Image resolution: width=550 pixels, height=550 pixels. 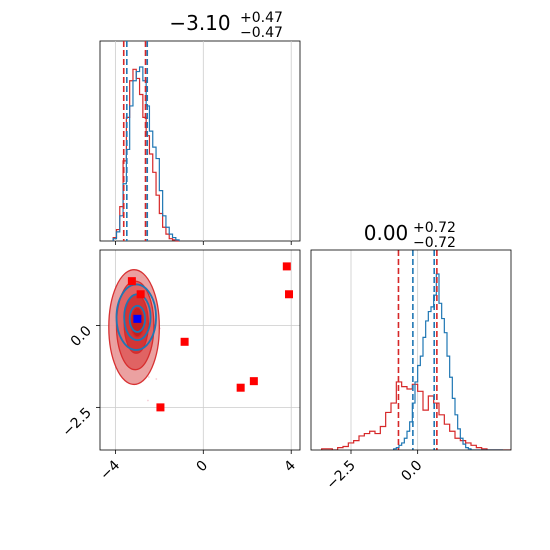 What do you see at coordinates (81, 336) in the screenshot?
I see `y-tick-label: 0.0` at bounding box center [81, 336].